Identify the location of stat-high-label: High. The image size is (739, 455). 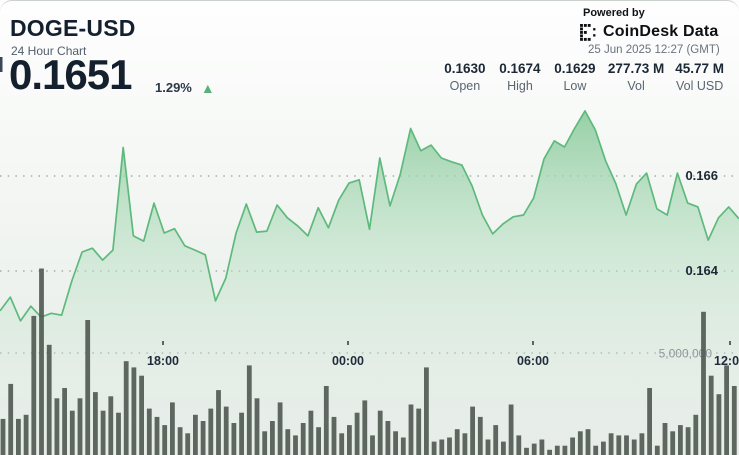
(520, 86).